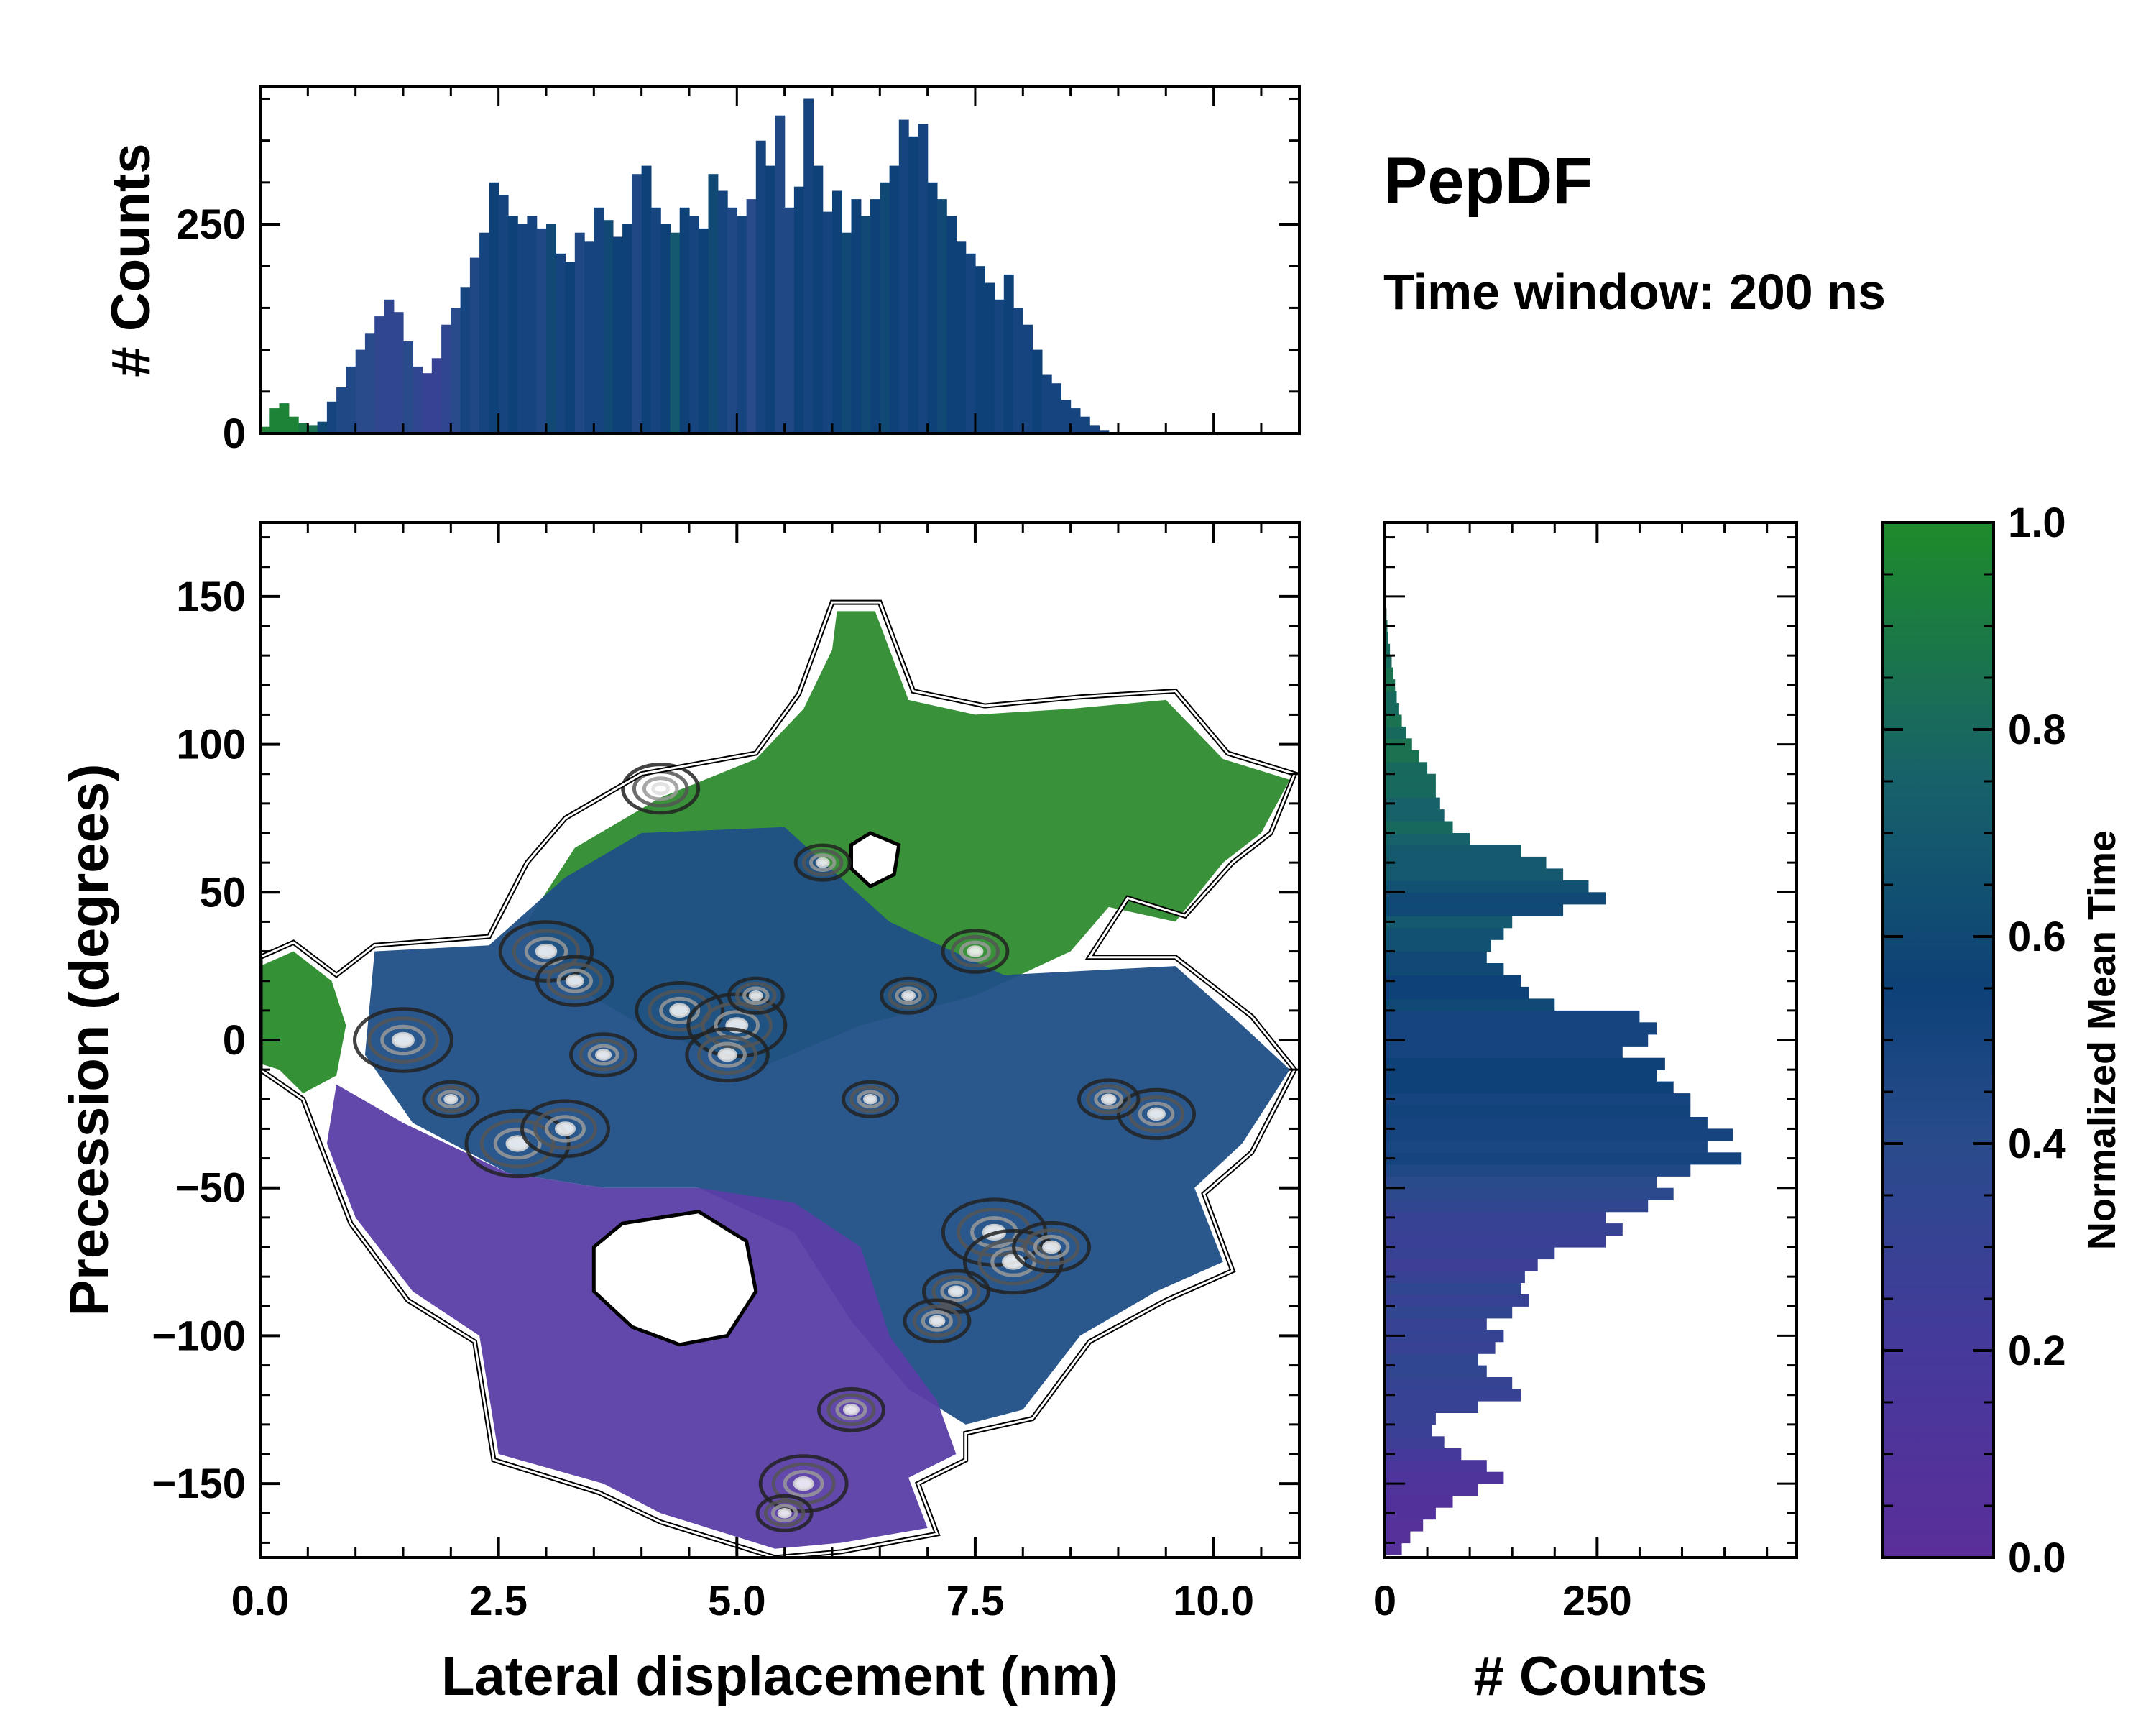  What do you see at coordinates (2037, 1144) in the screenshot?
I see `colorbar-tick-label: 0.4` at bounding box center [2037, 1144].